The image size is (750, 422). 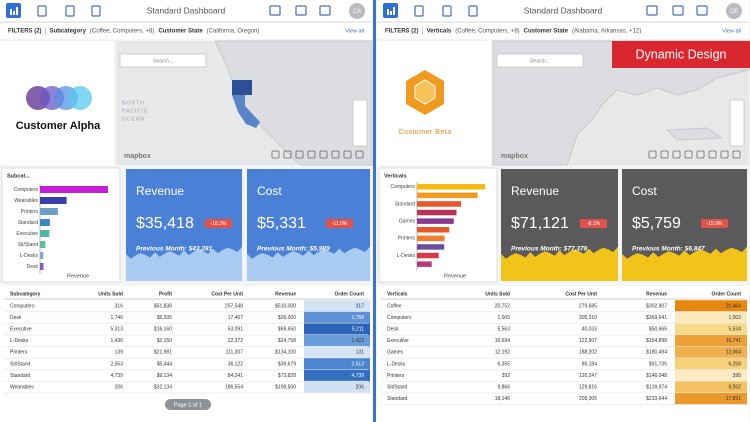 What do you see at coordinates (287, 341) in the screenshot?
I see `table-cell: $24,758` at bounding box center [287, 341].